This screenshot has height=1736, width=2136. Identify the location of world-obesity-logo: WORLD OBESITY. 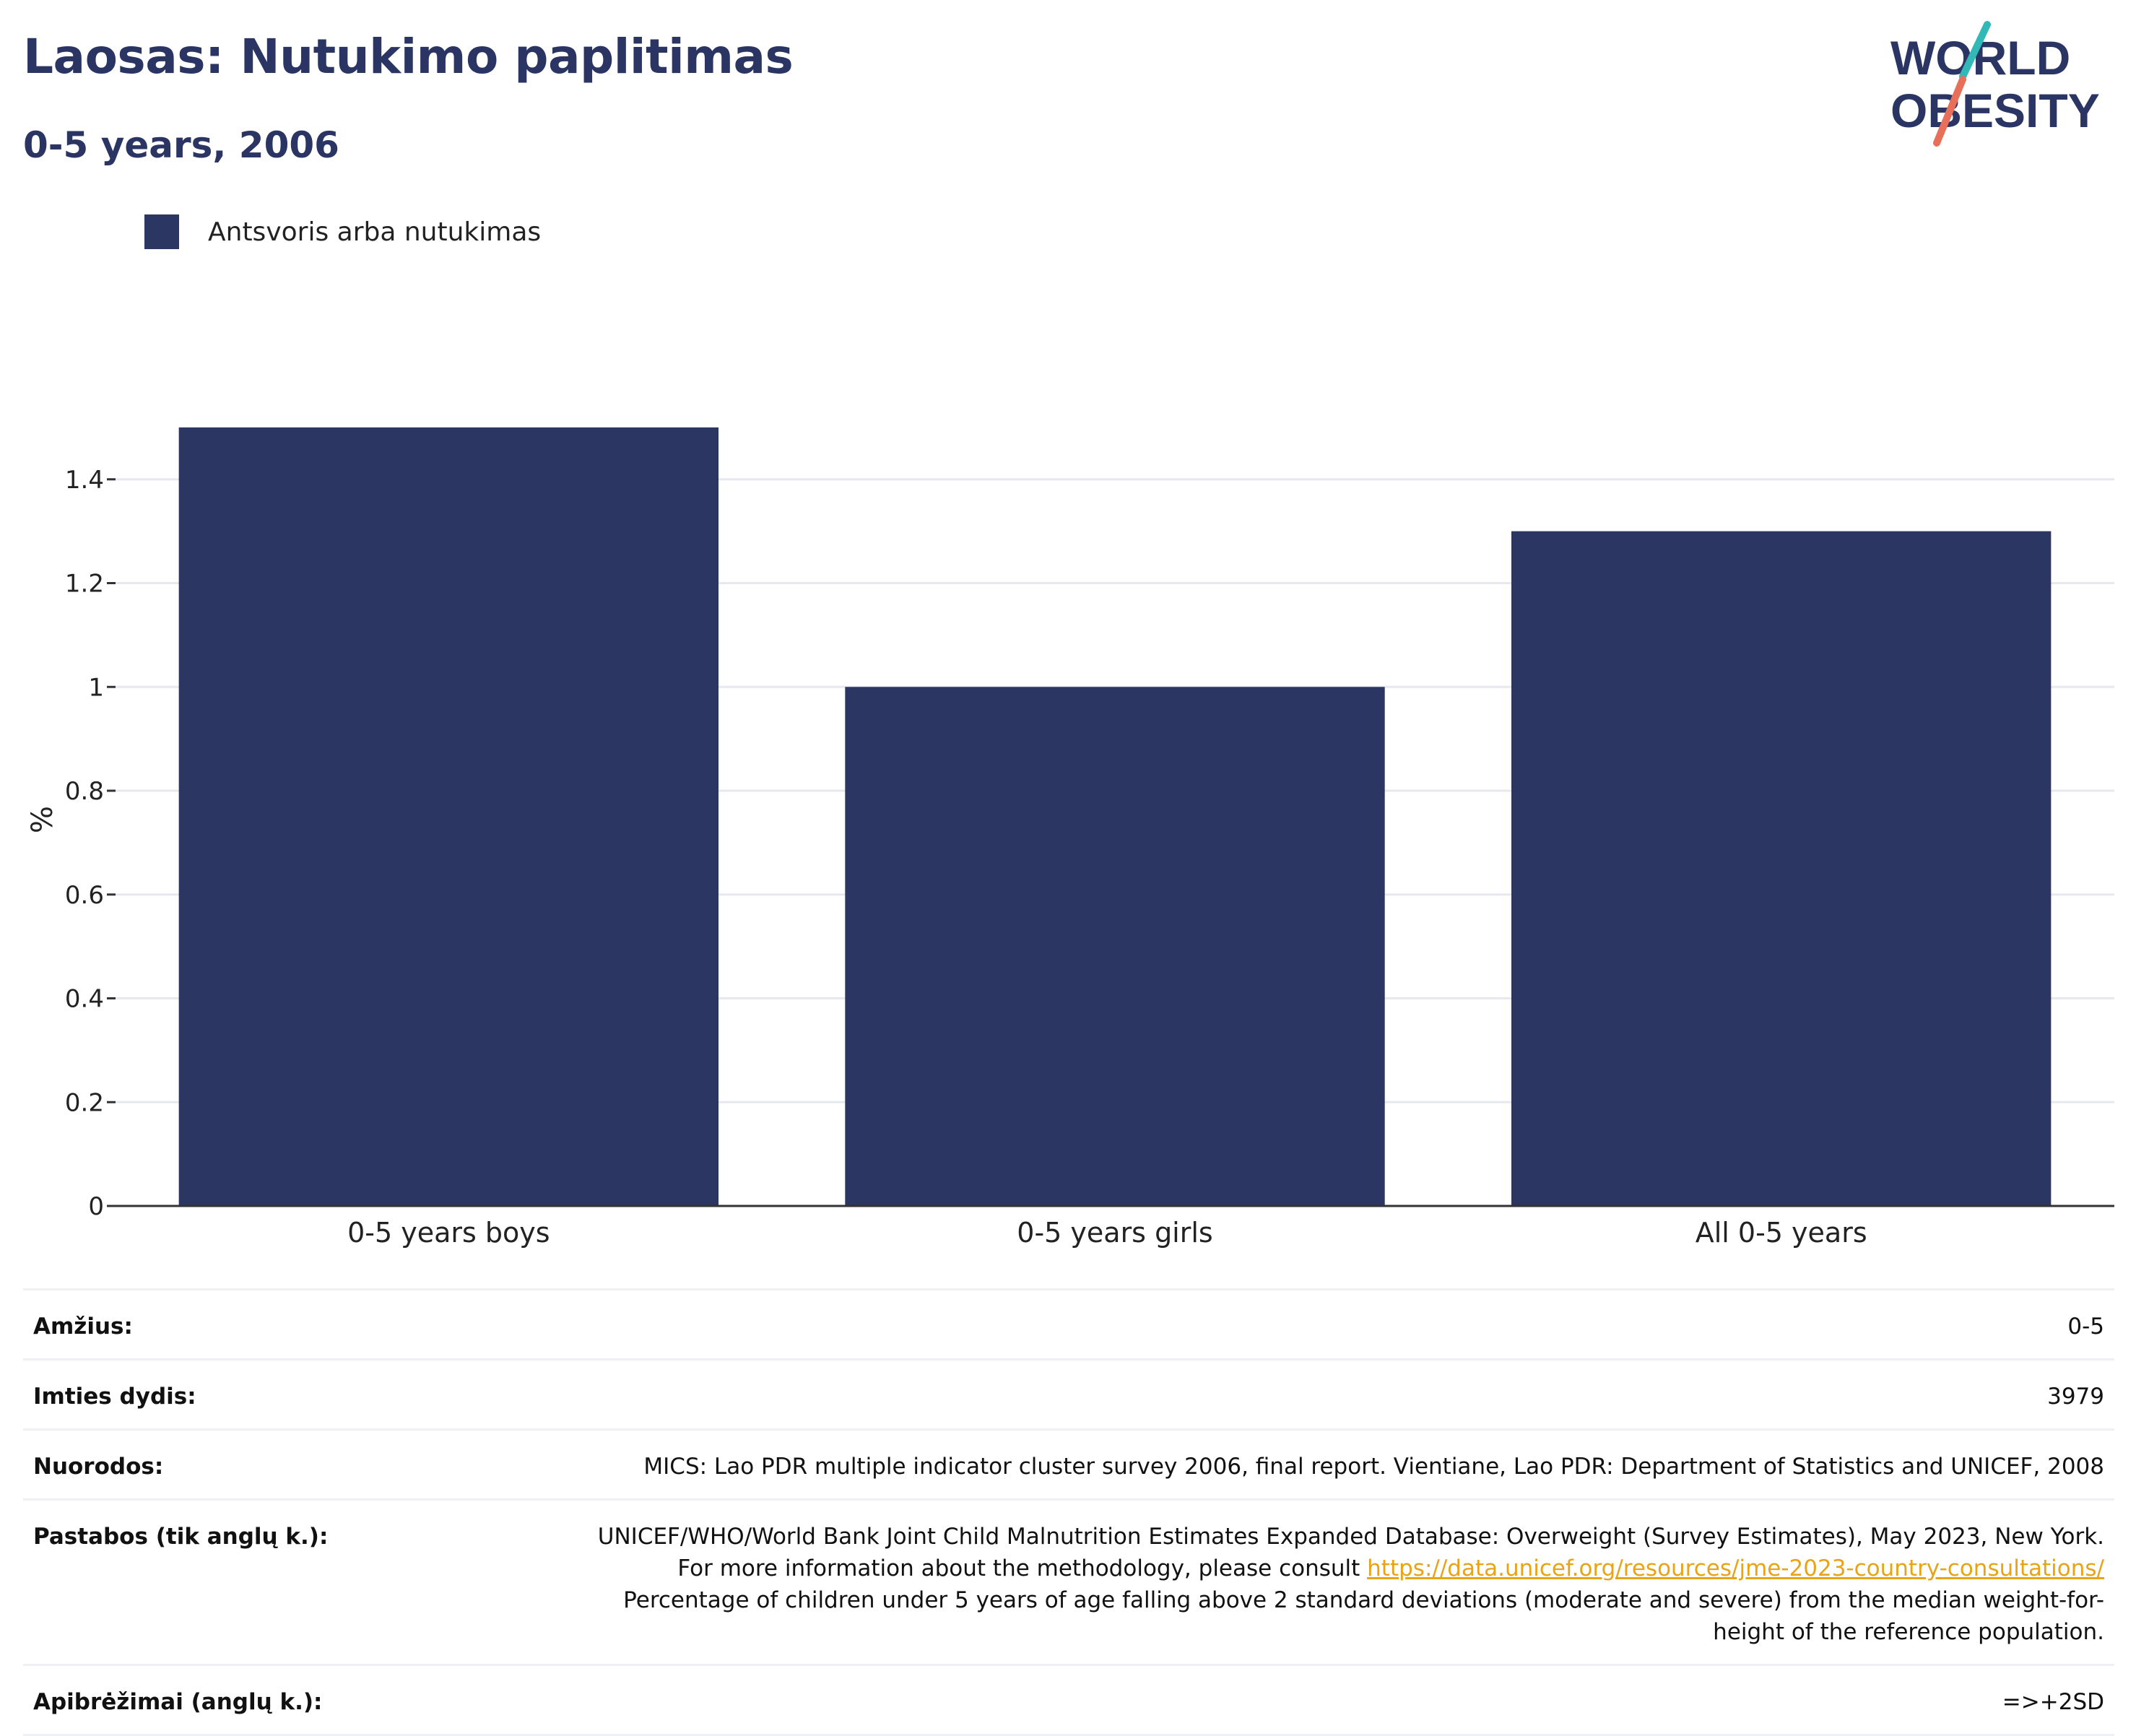
(1995, 84).